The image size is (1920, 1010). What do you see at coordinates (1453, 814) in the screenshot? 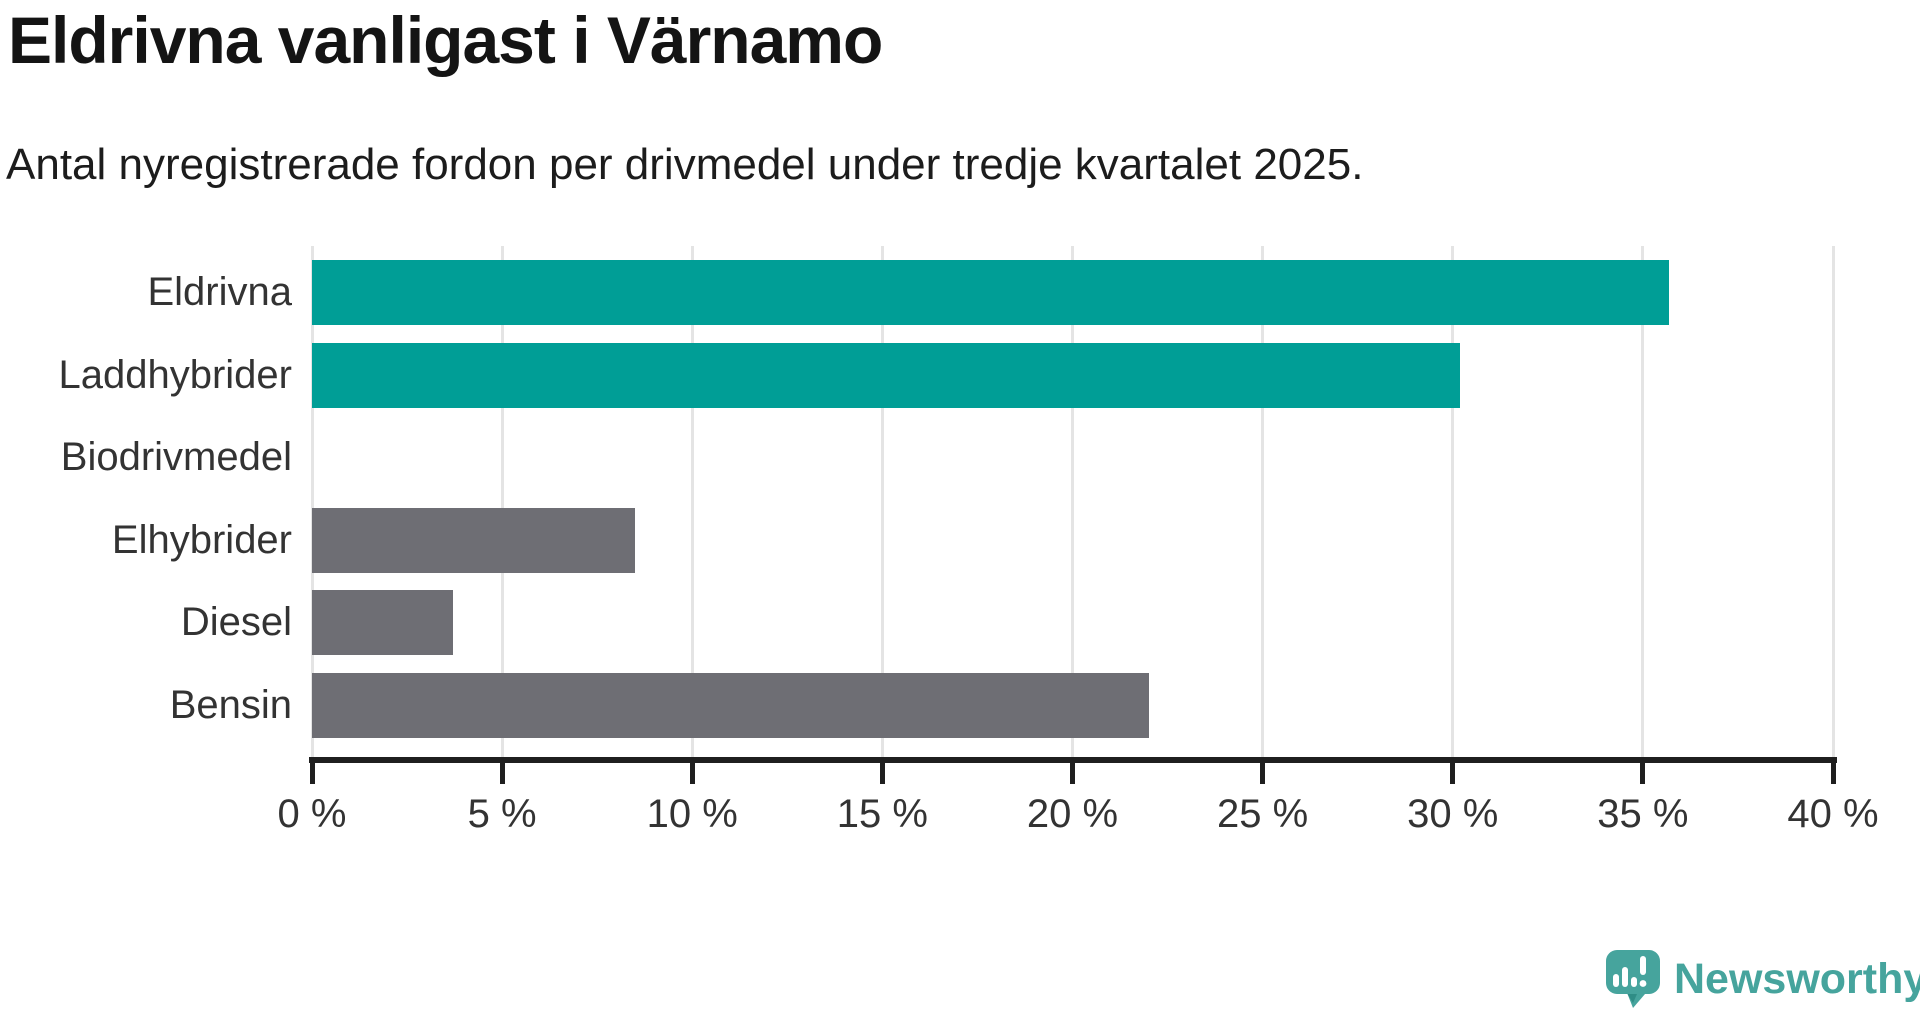
I see `x-tick-label: 30 %` at bounding box center [1453, 814].